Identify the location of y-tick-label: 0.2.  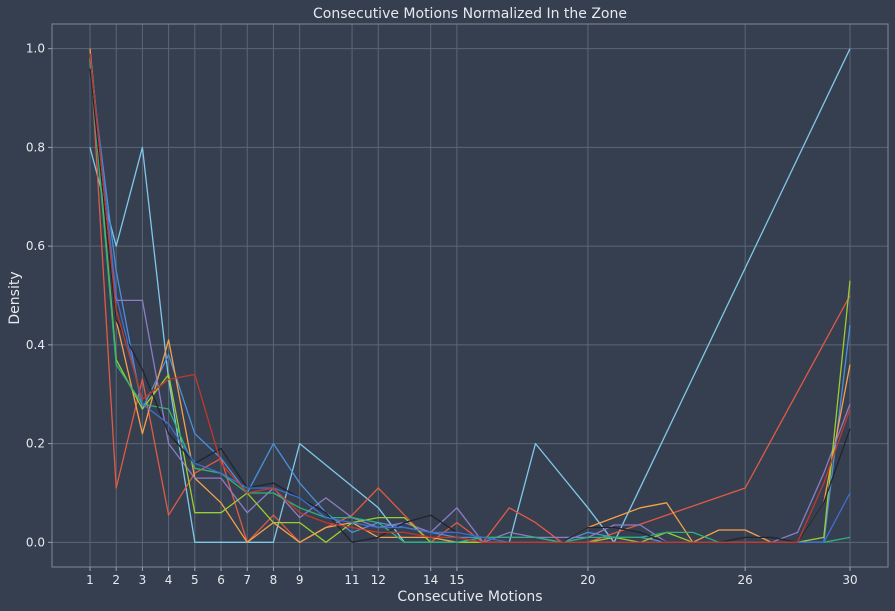
(35, 444).